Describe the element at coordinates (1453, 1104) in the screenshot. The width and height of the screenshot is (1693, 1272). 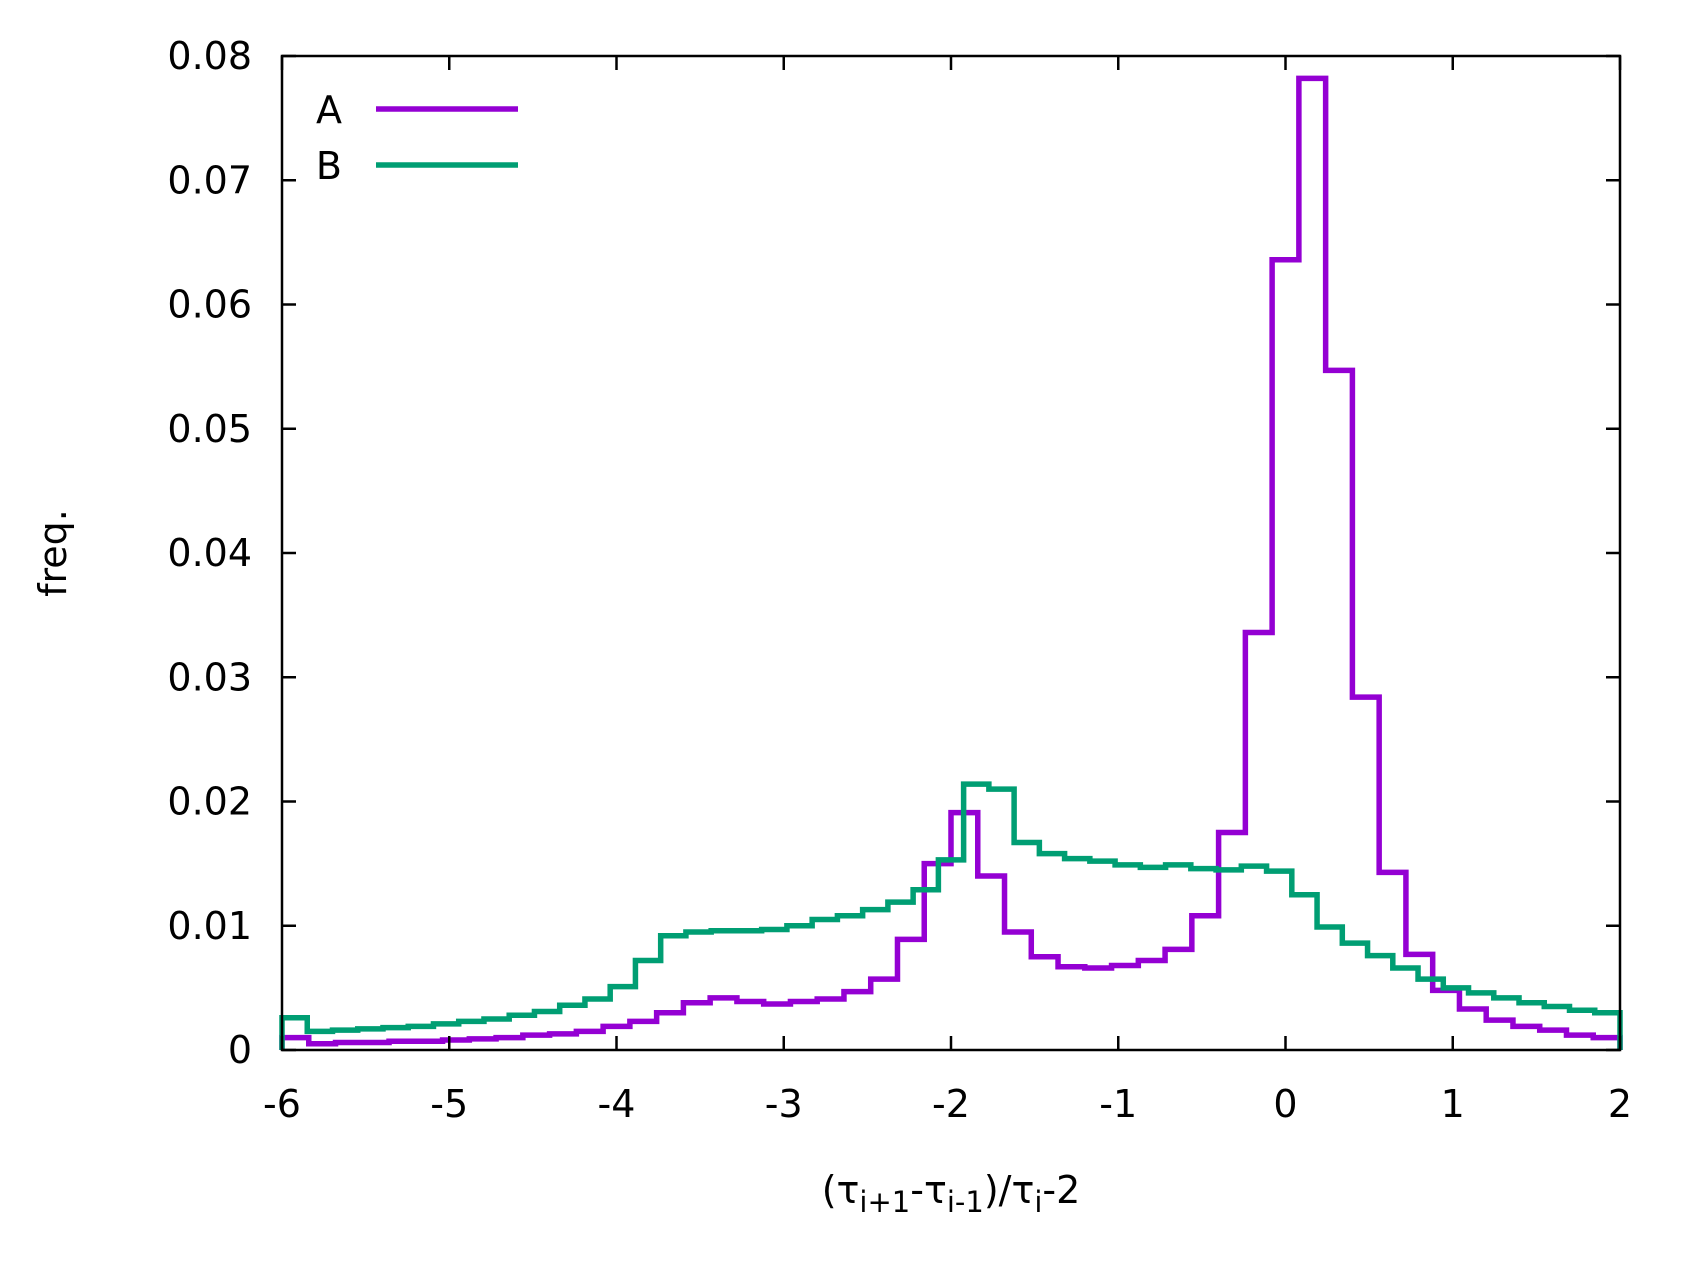
I see `x-tick-label: 1` at that location.